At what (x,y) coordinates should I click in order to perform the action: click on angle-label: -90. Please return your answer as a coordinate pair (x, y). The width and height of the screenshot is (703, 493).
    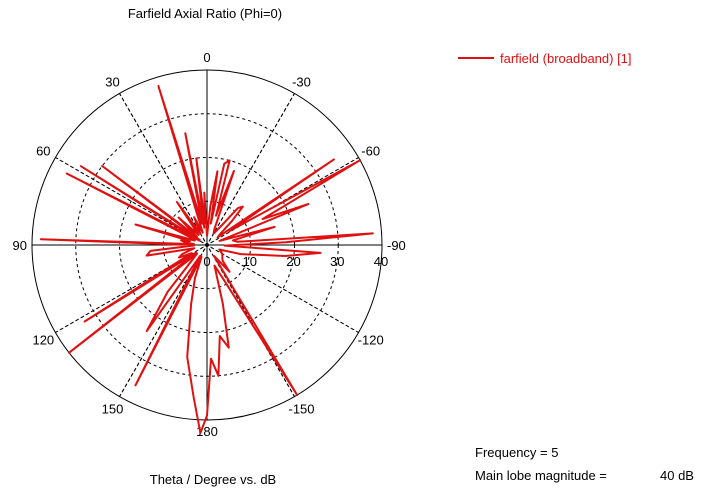
    Looking at the image, I should click on (396, 245).